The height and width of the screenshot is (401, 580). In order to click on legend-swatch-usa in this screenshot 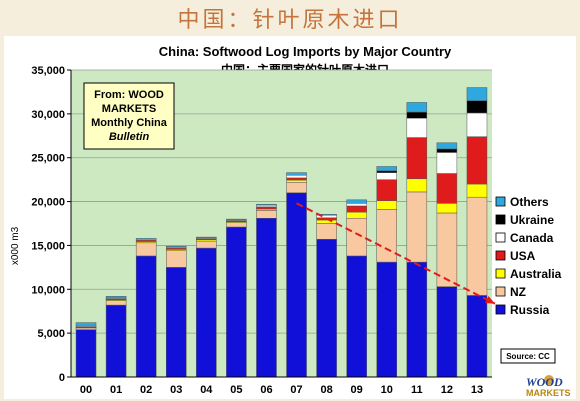, I will do `click(500, 255)`.